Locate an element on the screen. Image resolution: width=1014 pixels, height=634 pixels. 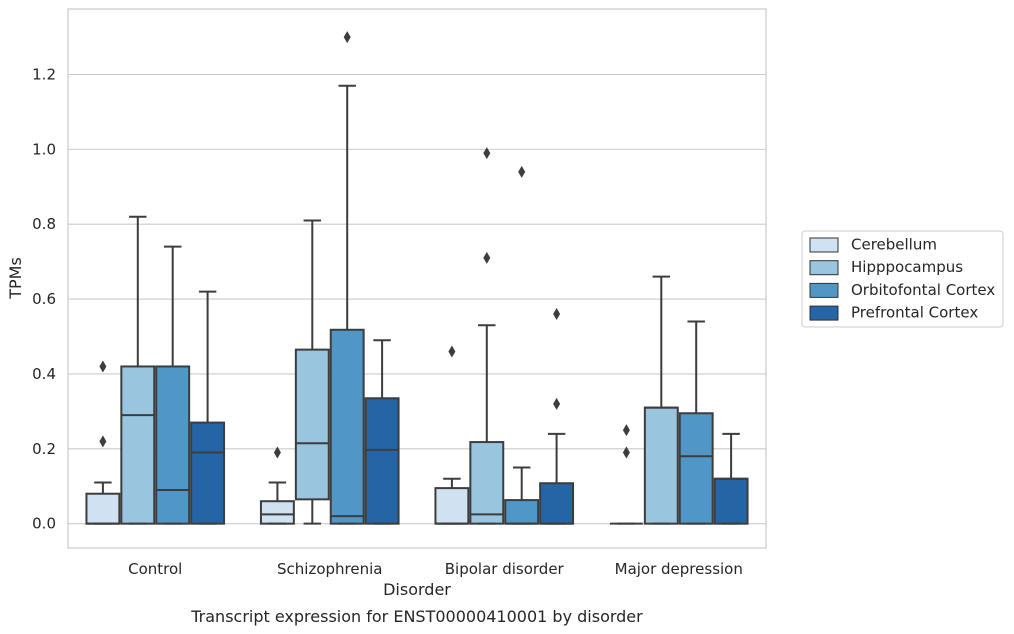
y-tick-label: 0.8 is located at coordinates (44, 224).